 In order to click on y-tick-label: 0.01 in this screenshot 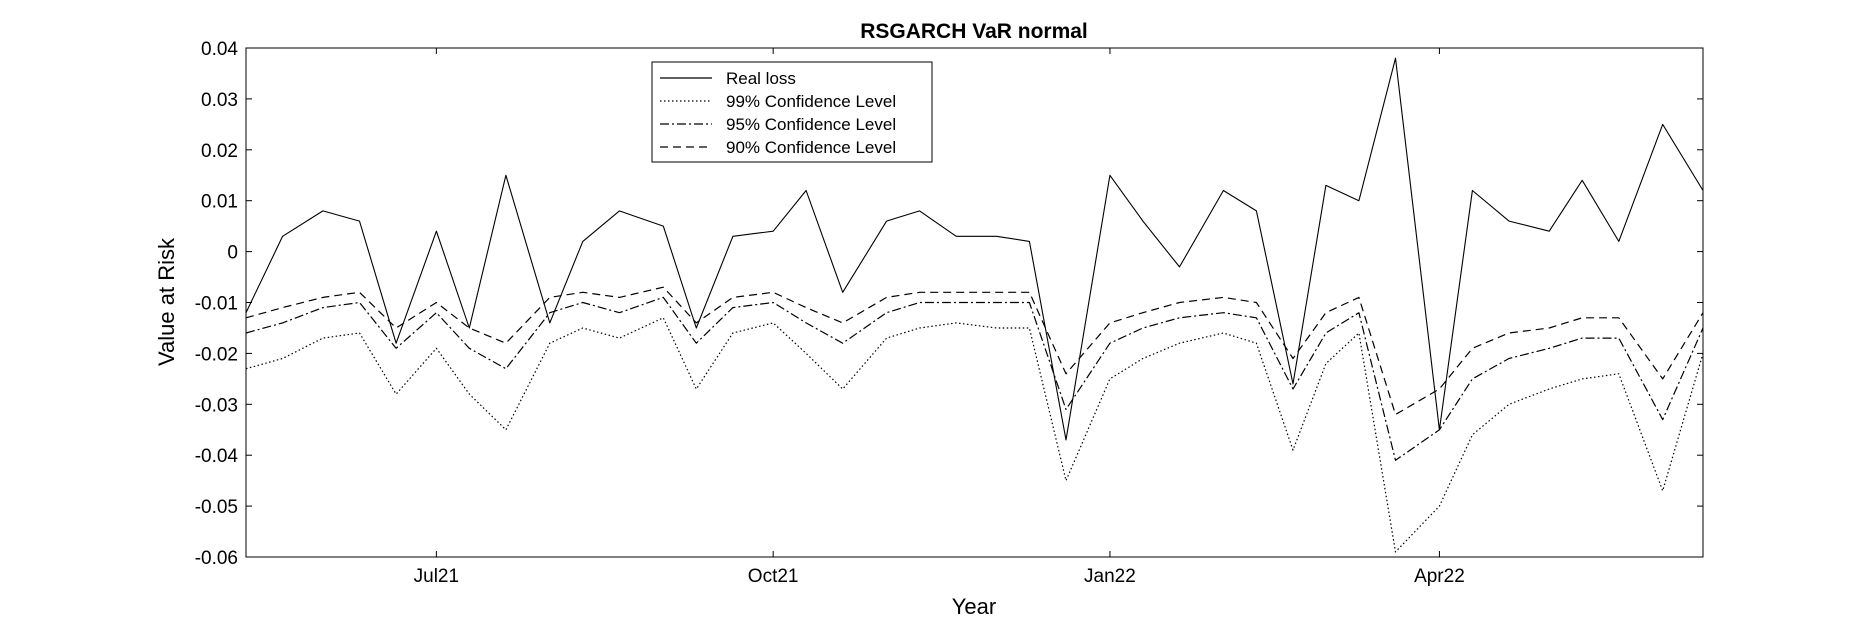, I will do `click(219, 202)`.